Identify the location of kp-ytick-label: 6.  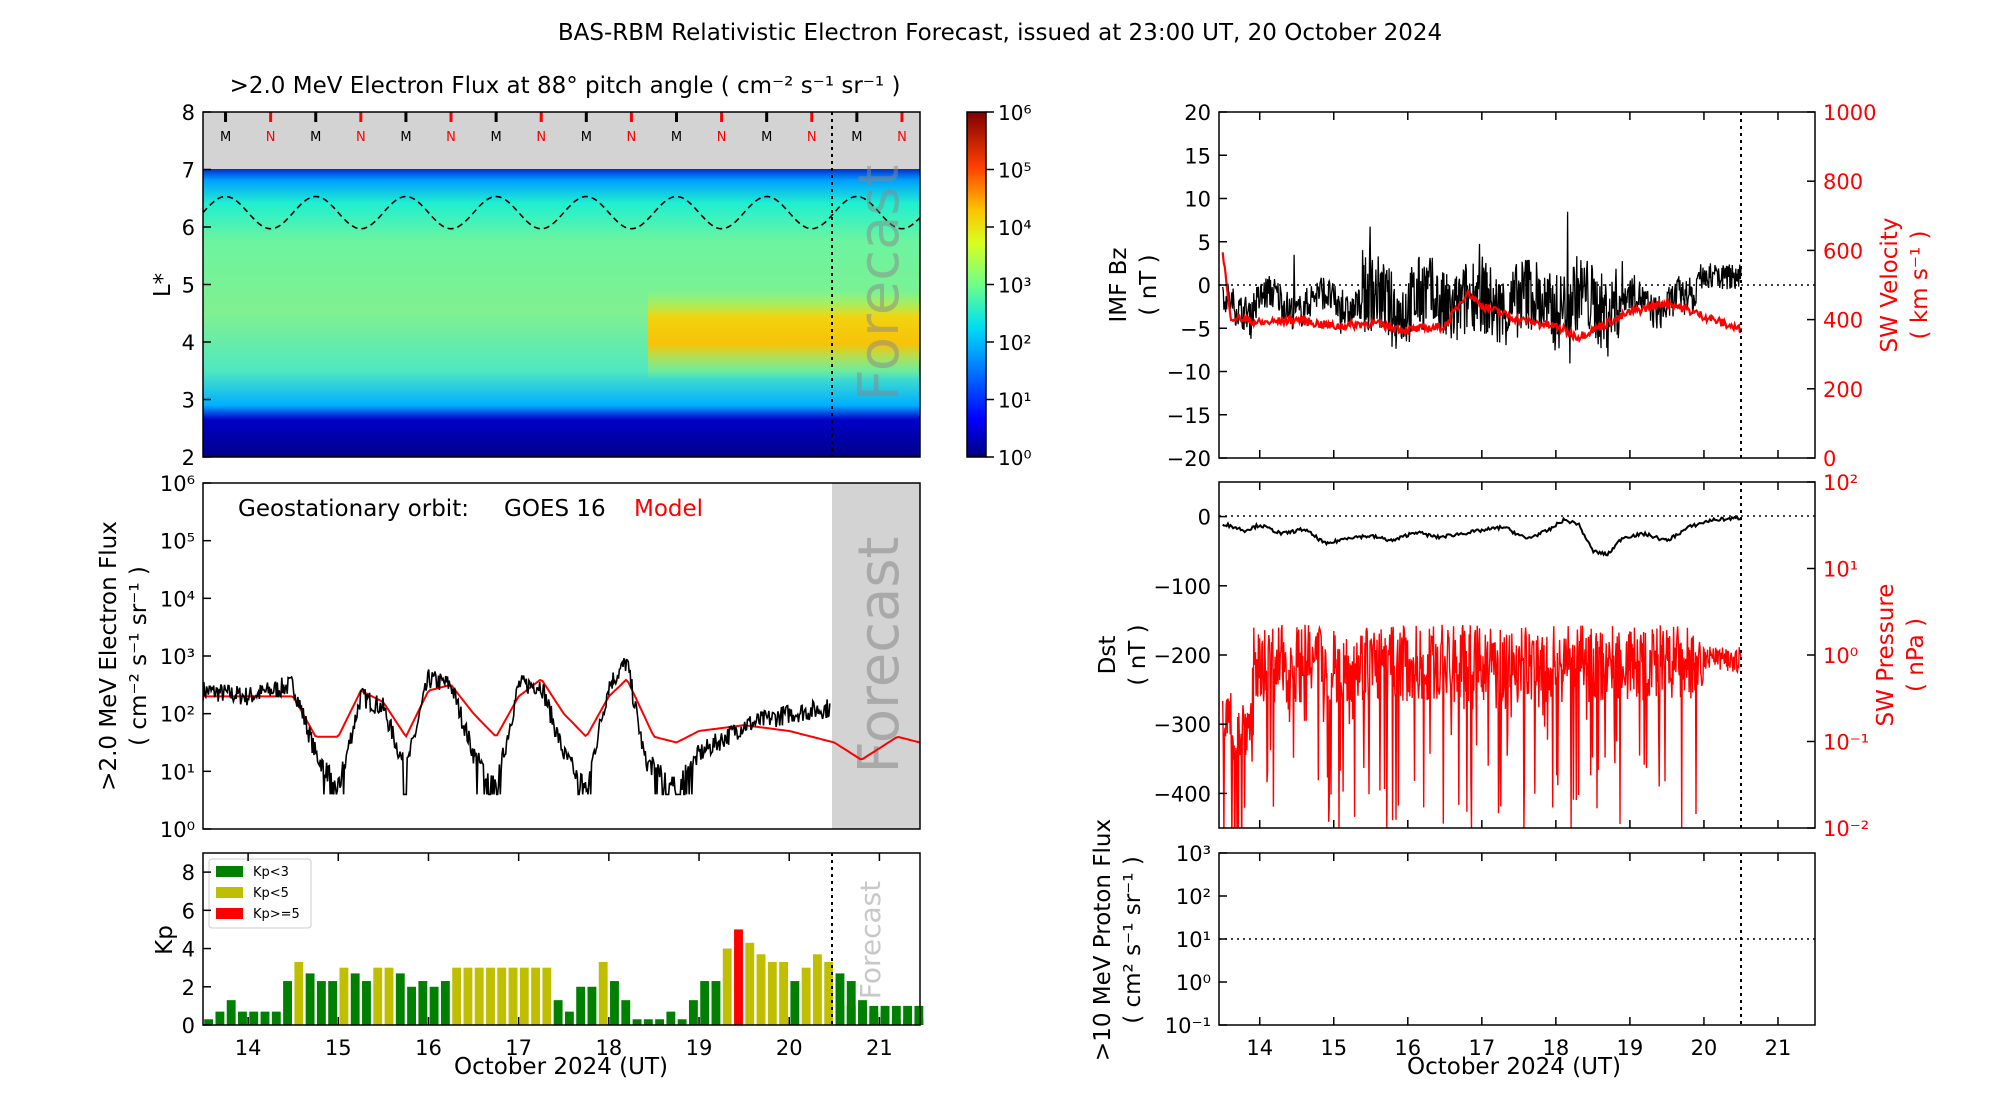
(188, 911).